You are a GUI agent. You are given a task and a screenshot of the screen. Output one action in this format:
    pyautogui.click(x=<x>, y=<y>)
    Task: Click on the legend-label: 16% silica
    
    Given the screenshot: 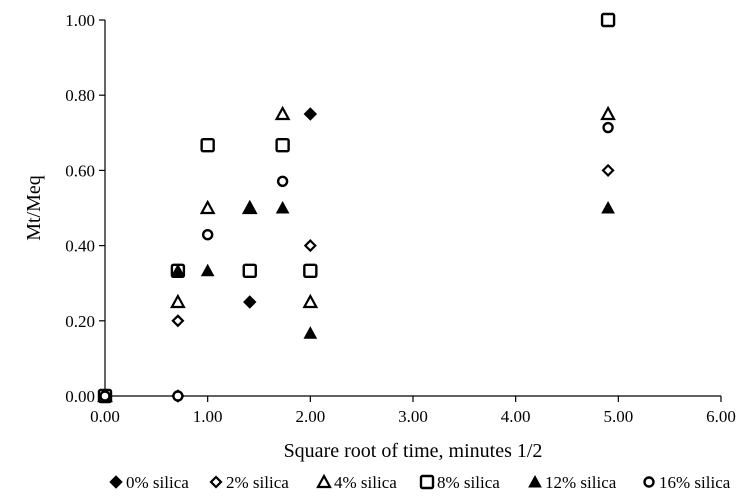 What is the action you would take?
    pyautogui.click(x=695, y=482)
    